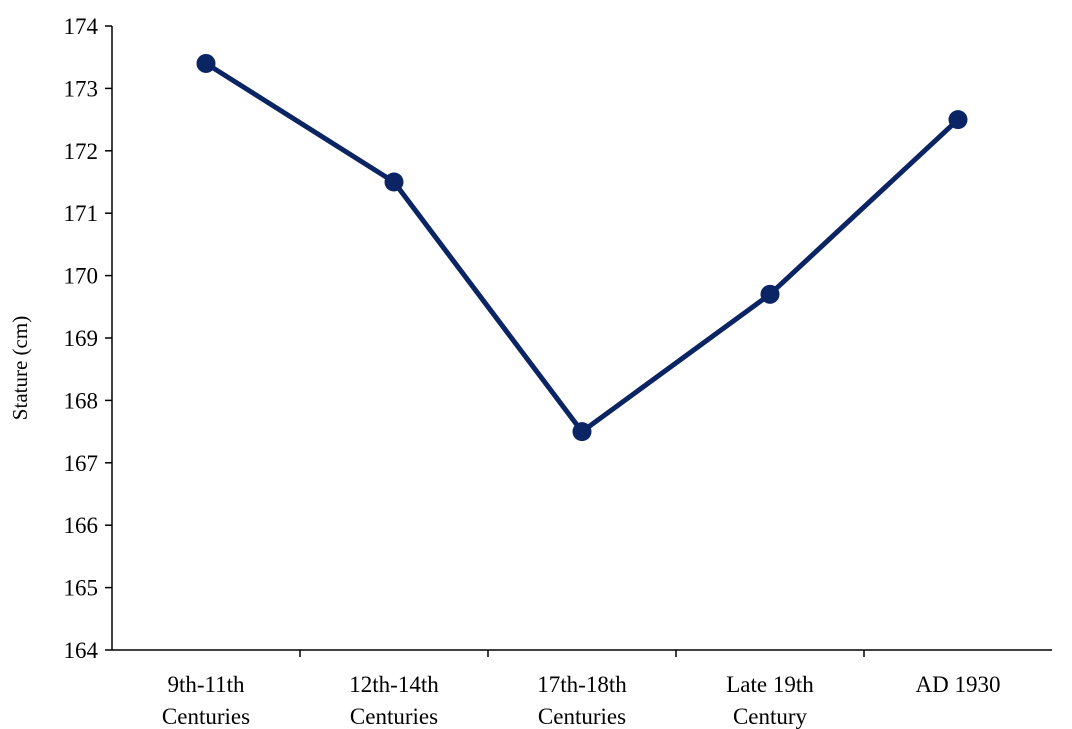 The image size is (1072, 729). What do you see at coordinates (81, 213) in the screenshot?
I see `y-tick-label: 171` at bounding box center [81, 213].